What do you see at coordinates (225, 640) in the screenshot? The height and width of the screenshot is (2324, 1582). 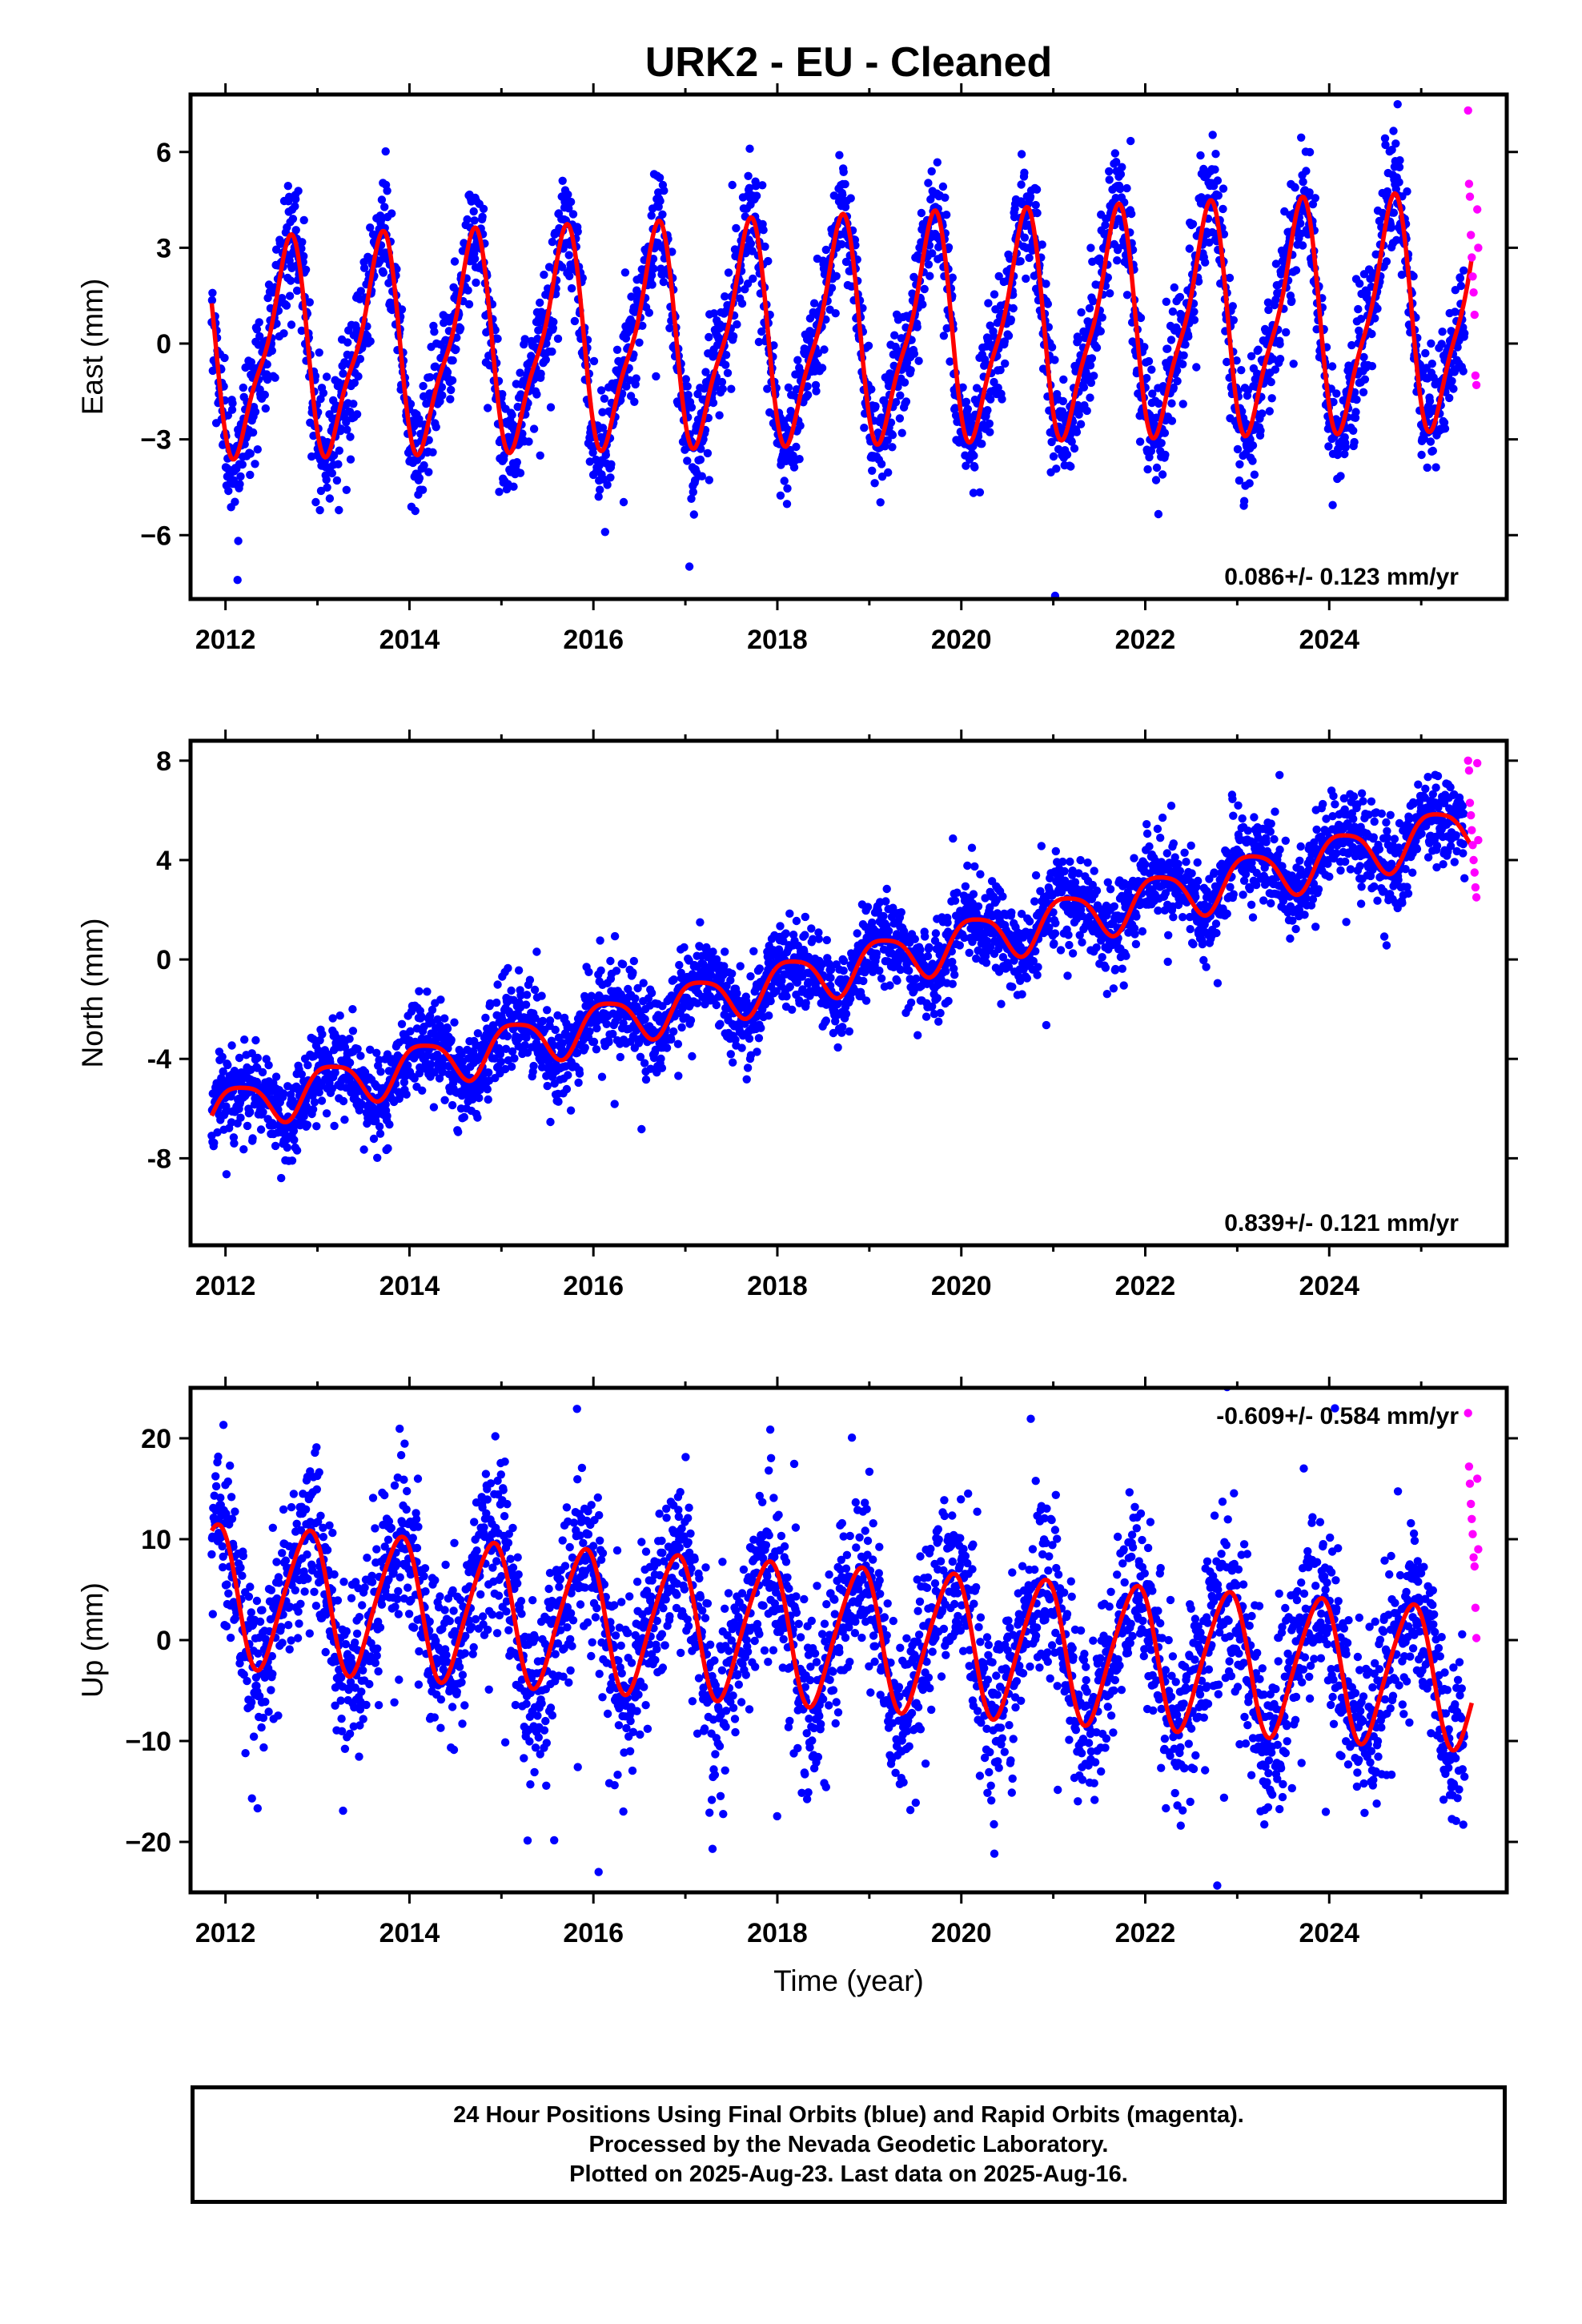 I see `x-tick-label: 2012` at bounding box center [225, 640].